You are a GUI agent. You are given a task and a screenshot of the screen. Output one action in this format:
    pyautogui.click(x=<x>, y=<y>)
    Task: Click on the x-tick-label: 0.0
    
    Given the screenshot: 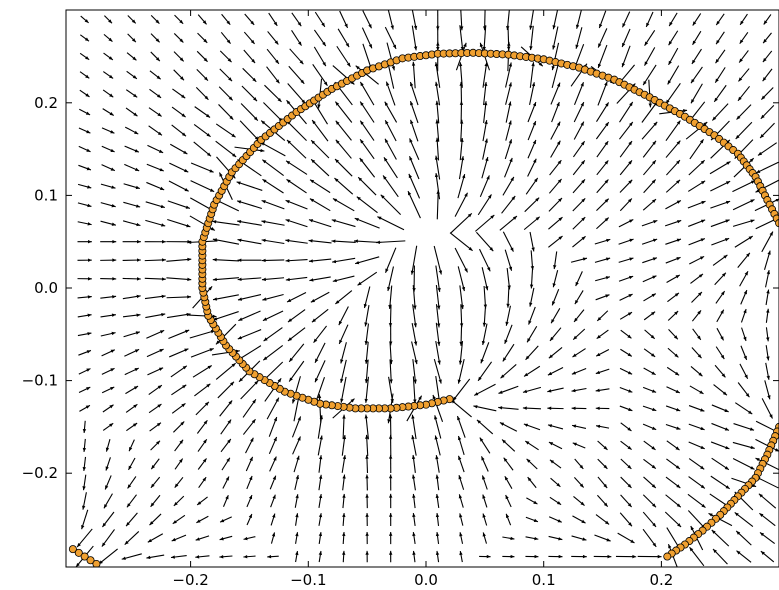 What is the action you would take?
    pyautogui.click(x=426, y=580)
    